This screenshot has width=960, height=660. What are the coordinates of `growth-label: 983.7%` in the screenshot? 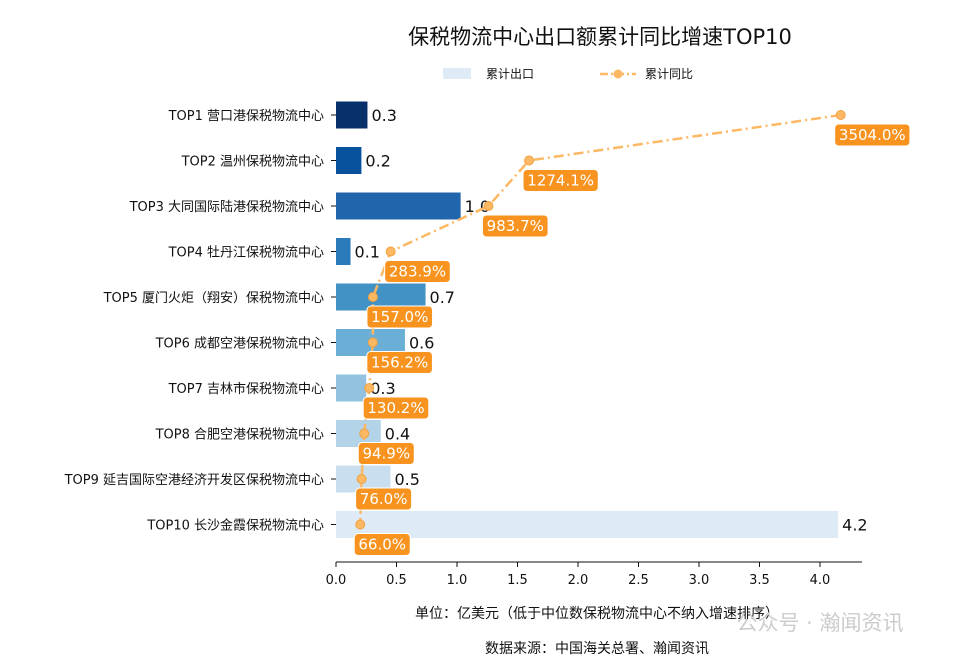 It's located at (515, 226).